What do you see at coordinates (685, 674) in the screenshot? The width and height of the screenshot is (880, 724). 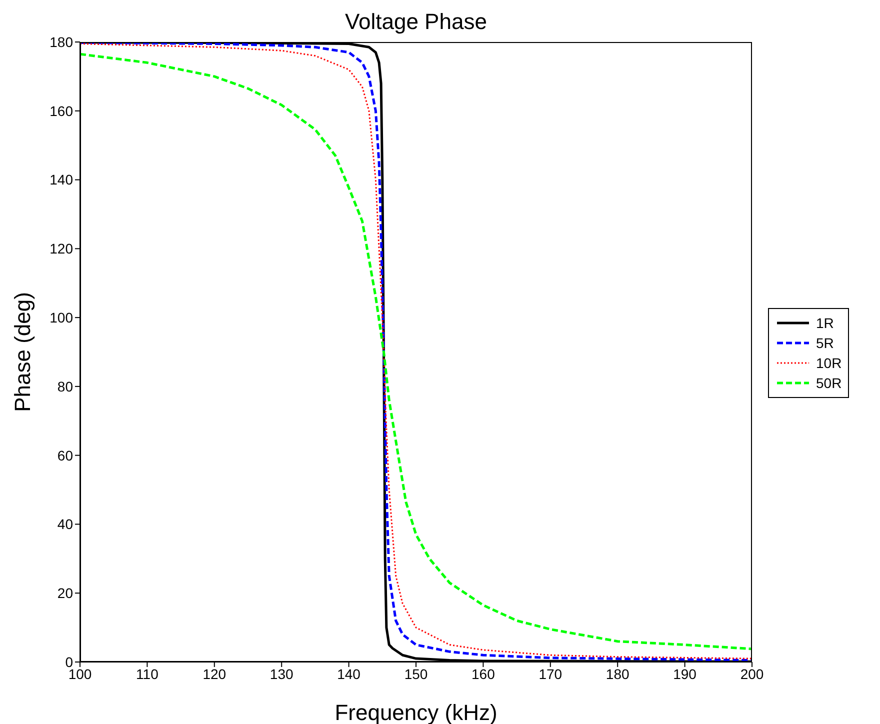 I see `x-tick-label: 190` at bounding box center [685, 674].